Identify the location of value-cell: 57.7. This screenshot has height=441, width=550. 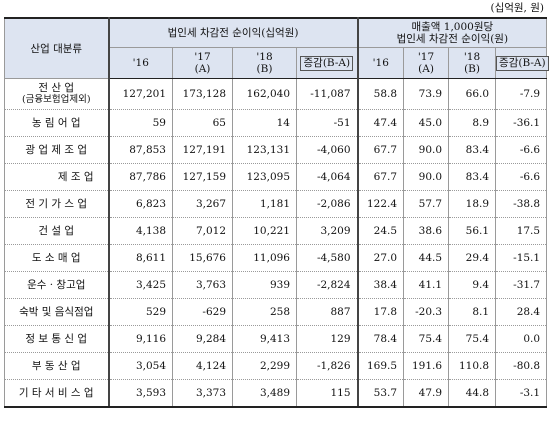
(426, 204).